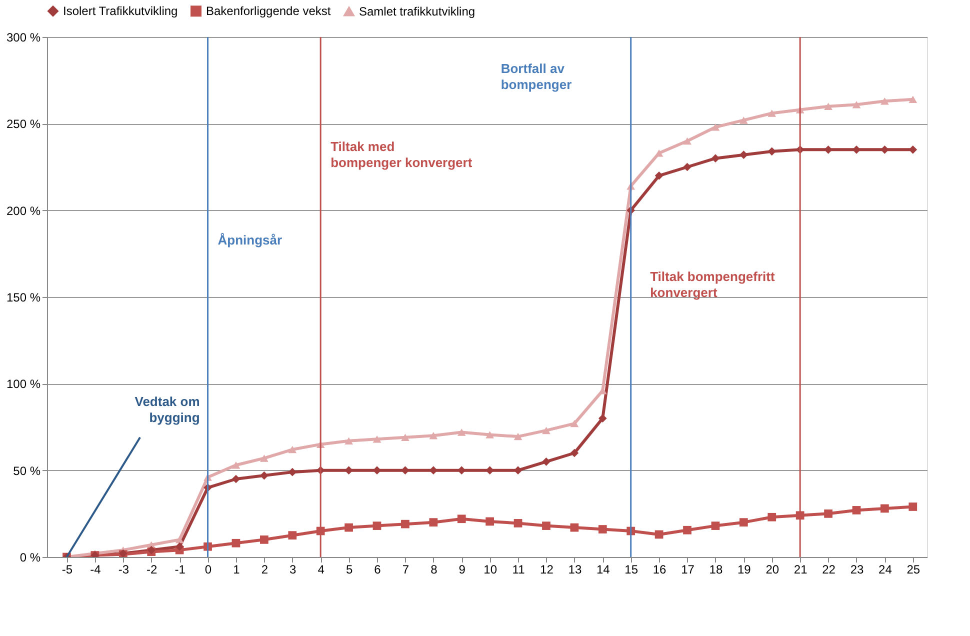 The height and width of the screenshot is (636, 970). I want to click on x-tick-label: 13, so click(575, 569).